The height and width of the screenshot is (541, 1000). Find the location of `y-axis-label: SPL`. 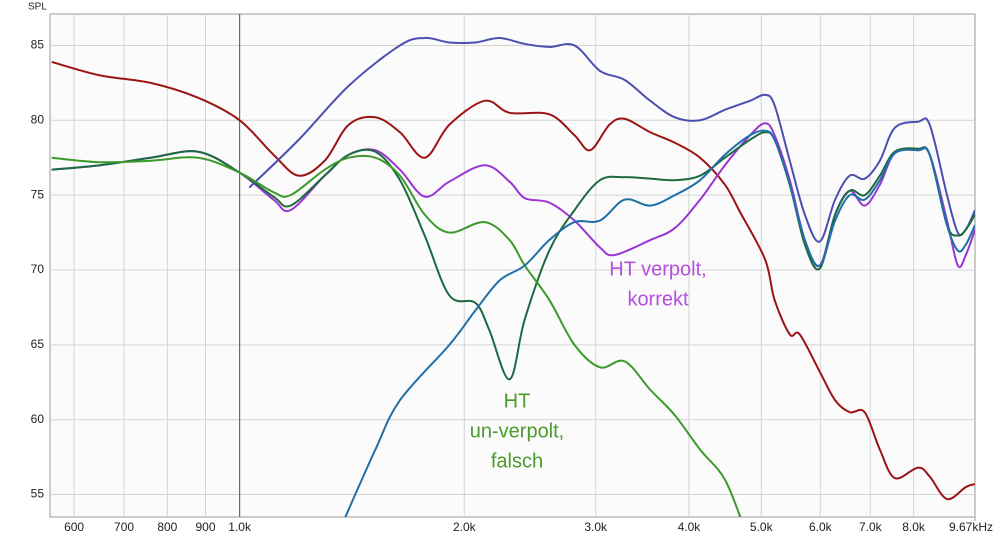

y-axis-label: SPL is located at coordinates (37, 7).